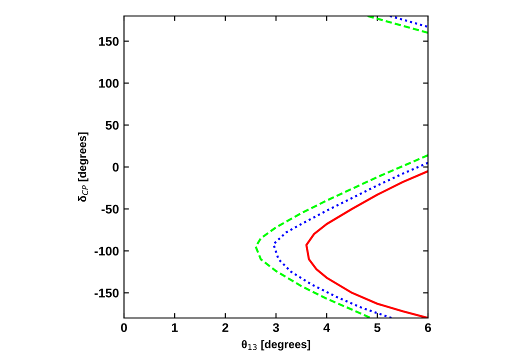  I want to click on y-tick-label: -150, so click(106, 293).